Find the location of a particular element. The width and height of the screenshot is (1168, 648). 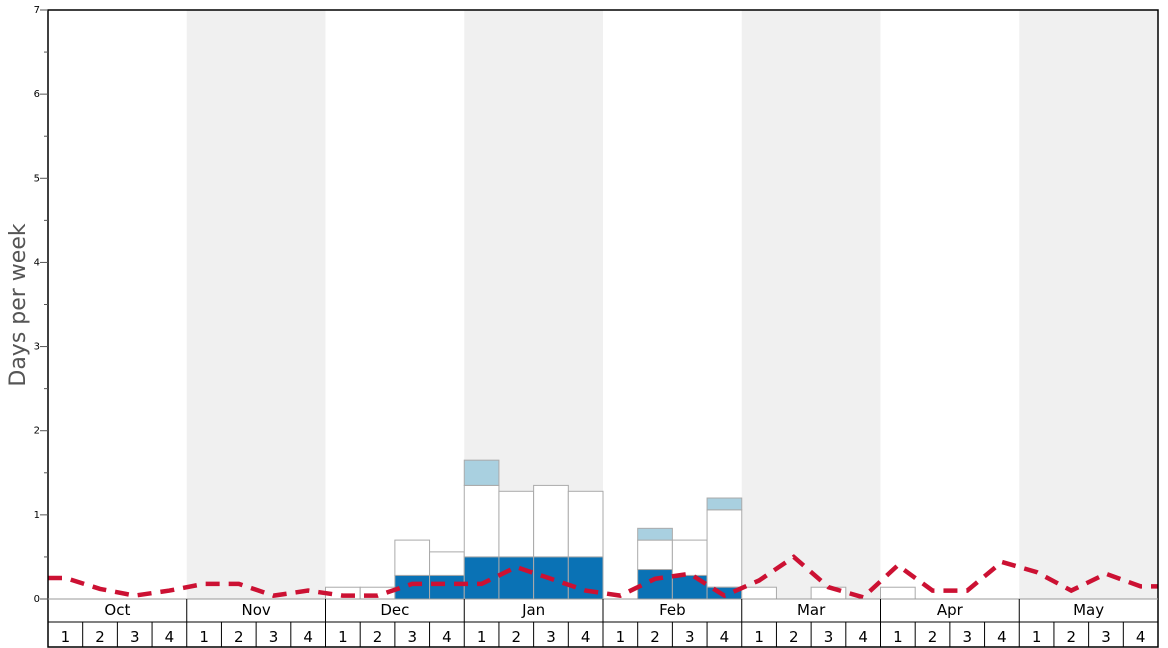

trend-line-path is located at coordinates (603, 577).